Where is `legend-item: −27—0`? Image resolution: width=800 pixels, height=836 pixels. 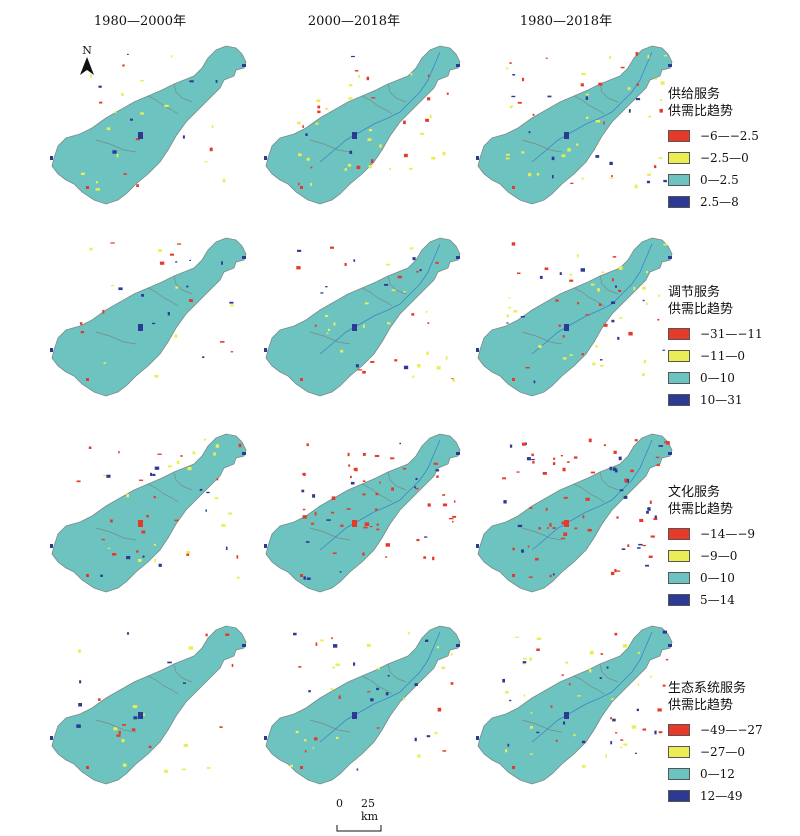 legend-item: −27—0 is located at coordinates (733, 752).